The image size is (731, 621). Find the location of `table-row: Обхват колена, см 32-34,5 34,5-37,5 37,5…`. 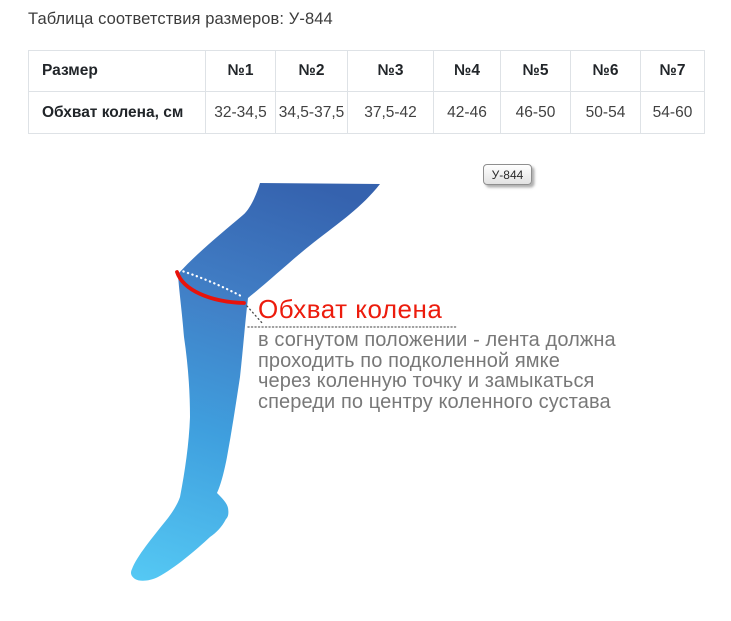

table-row: Обхват колена, см 32-34,5 34,5-37,5 37,5… is located at coordinates (366, 112).